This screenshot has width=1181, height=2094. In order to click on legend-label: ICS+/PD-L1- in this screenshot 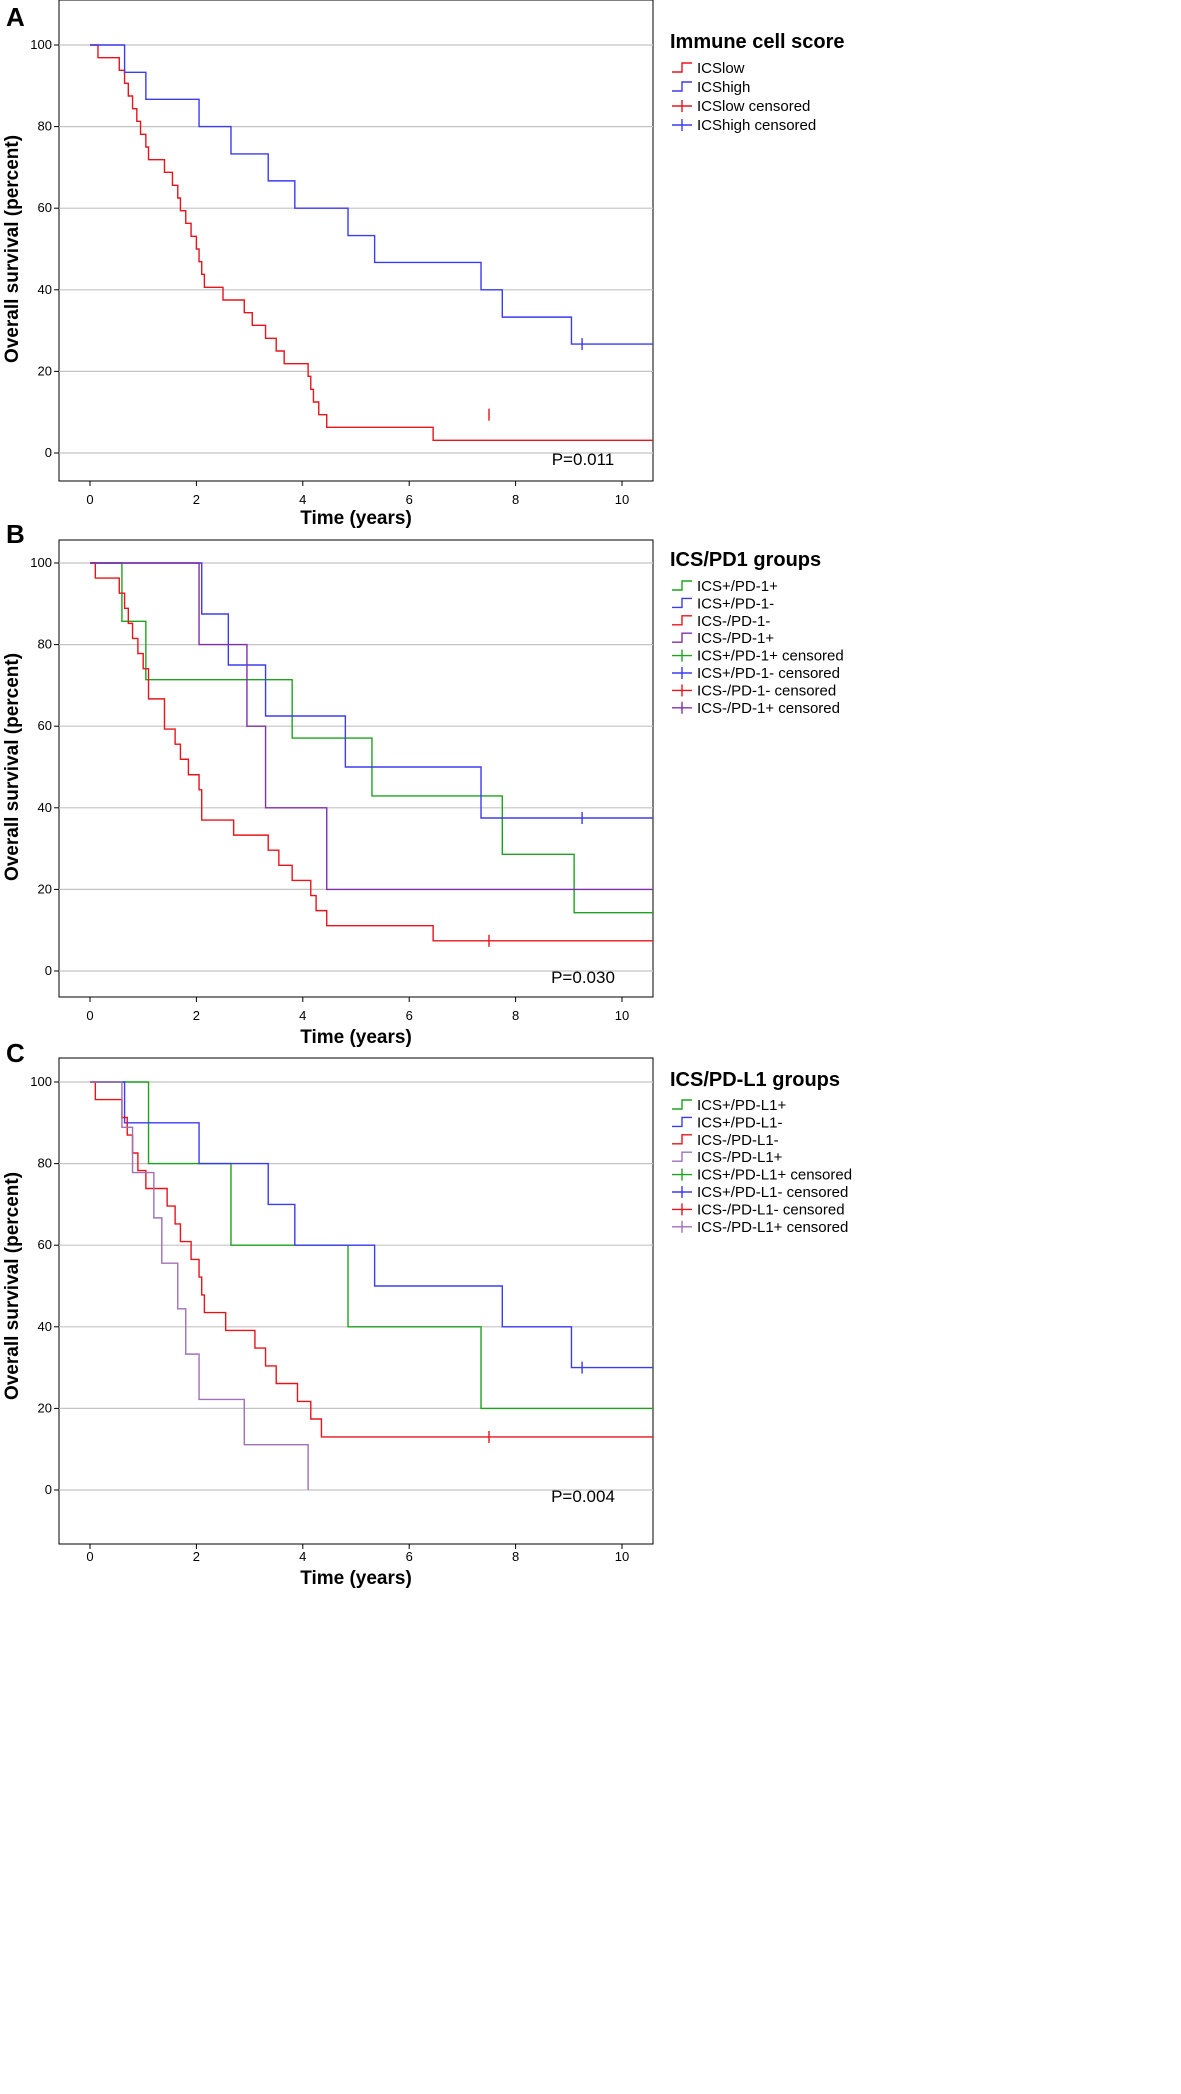, I will do `click(739, 1122)`.